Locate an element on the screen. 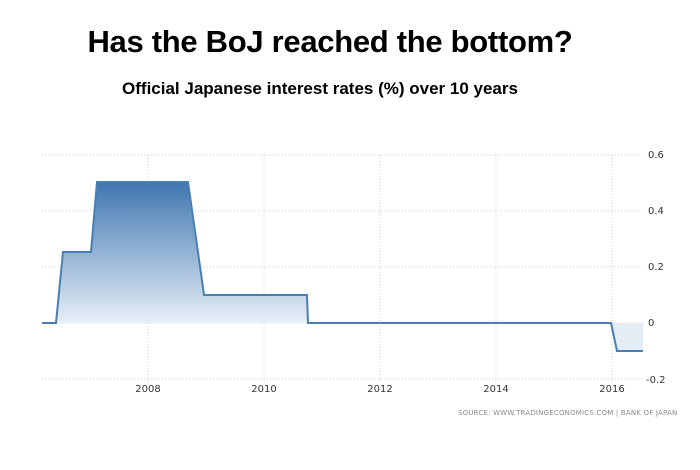 The width and height of the screenshot is (700, 470). svg-text: 2010 is located at coordinates (263, 389).